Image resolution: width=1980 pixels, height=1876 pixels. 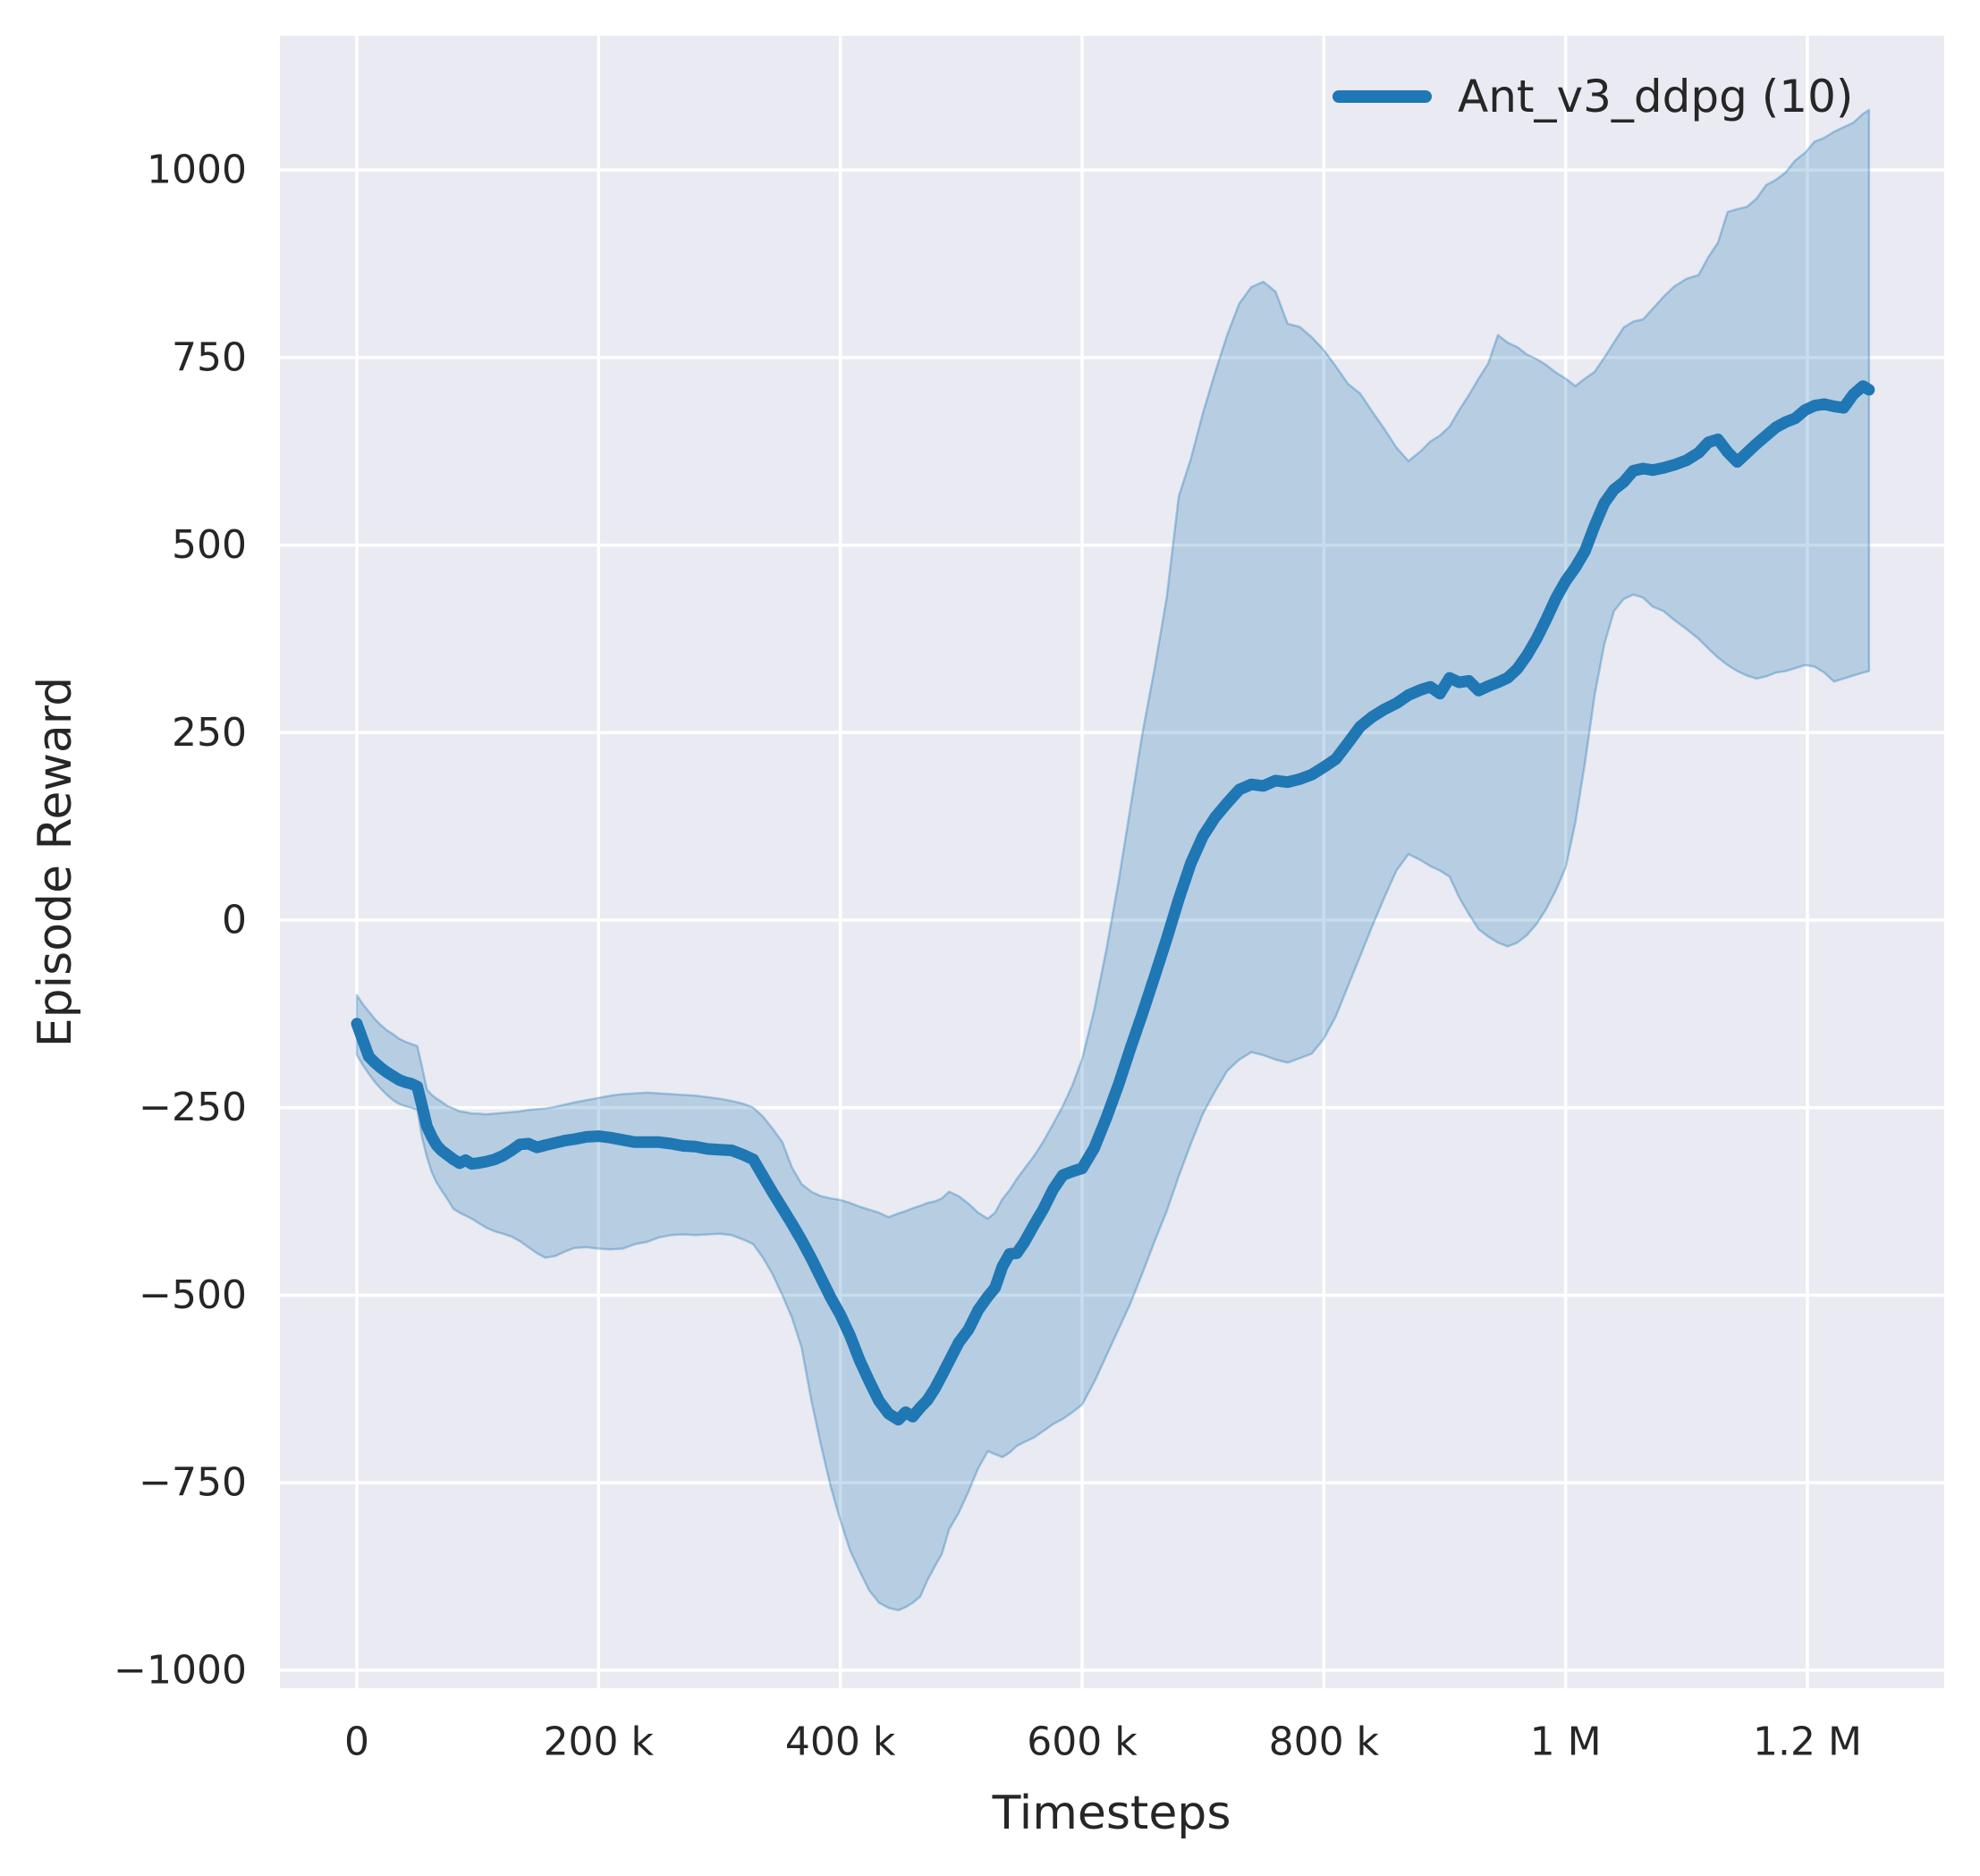 I want to click on x-tick-label: 600 k, so click(x=1082, y=1743).